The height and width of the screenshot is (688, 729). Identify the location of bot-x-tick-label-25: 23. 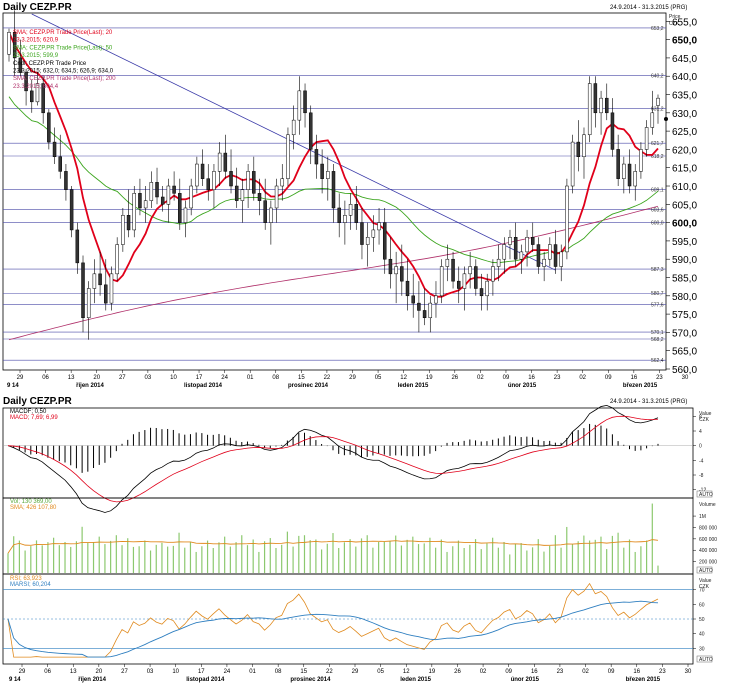
(662, 672).